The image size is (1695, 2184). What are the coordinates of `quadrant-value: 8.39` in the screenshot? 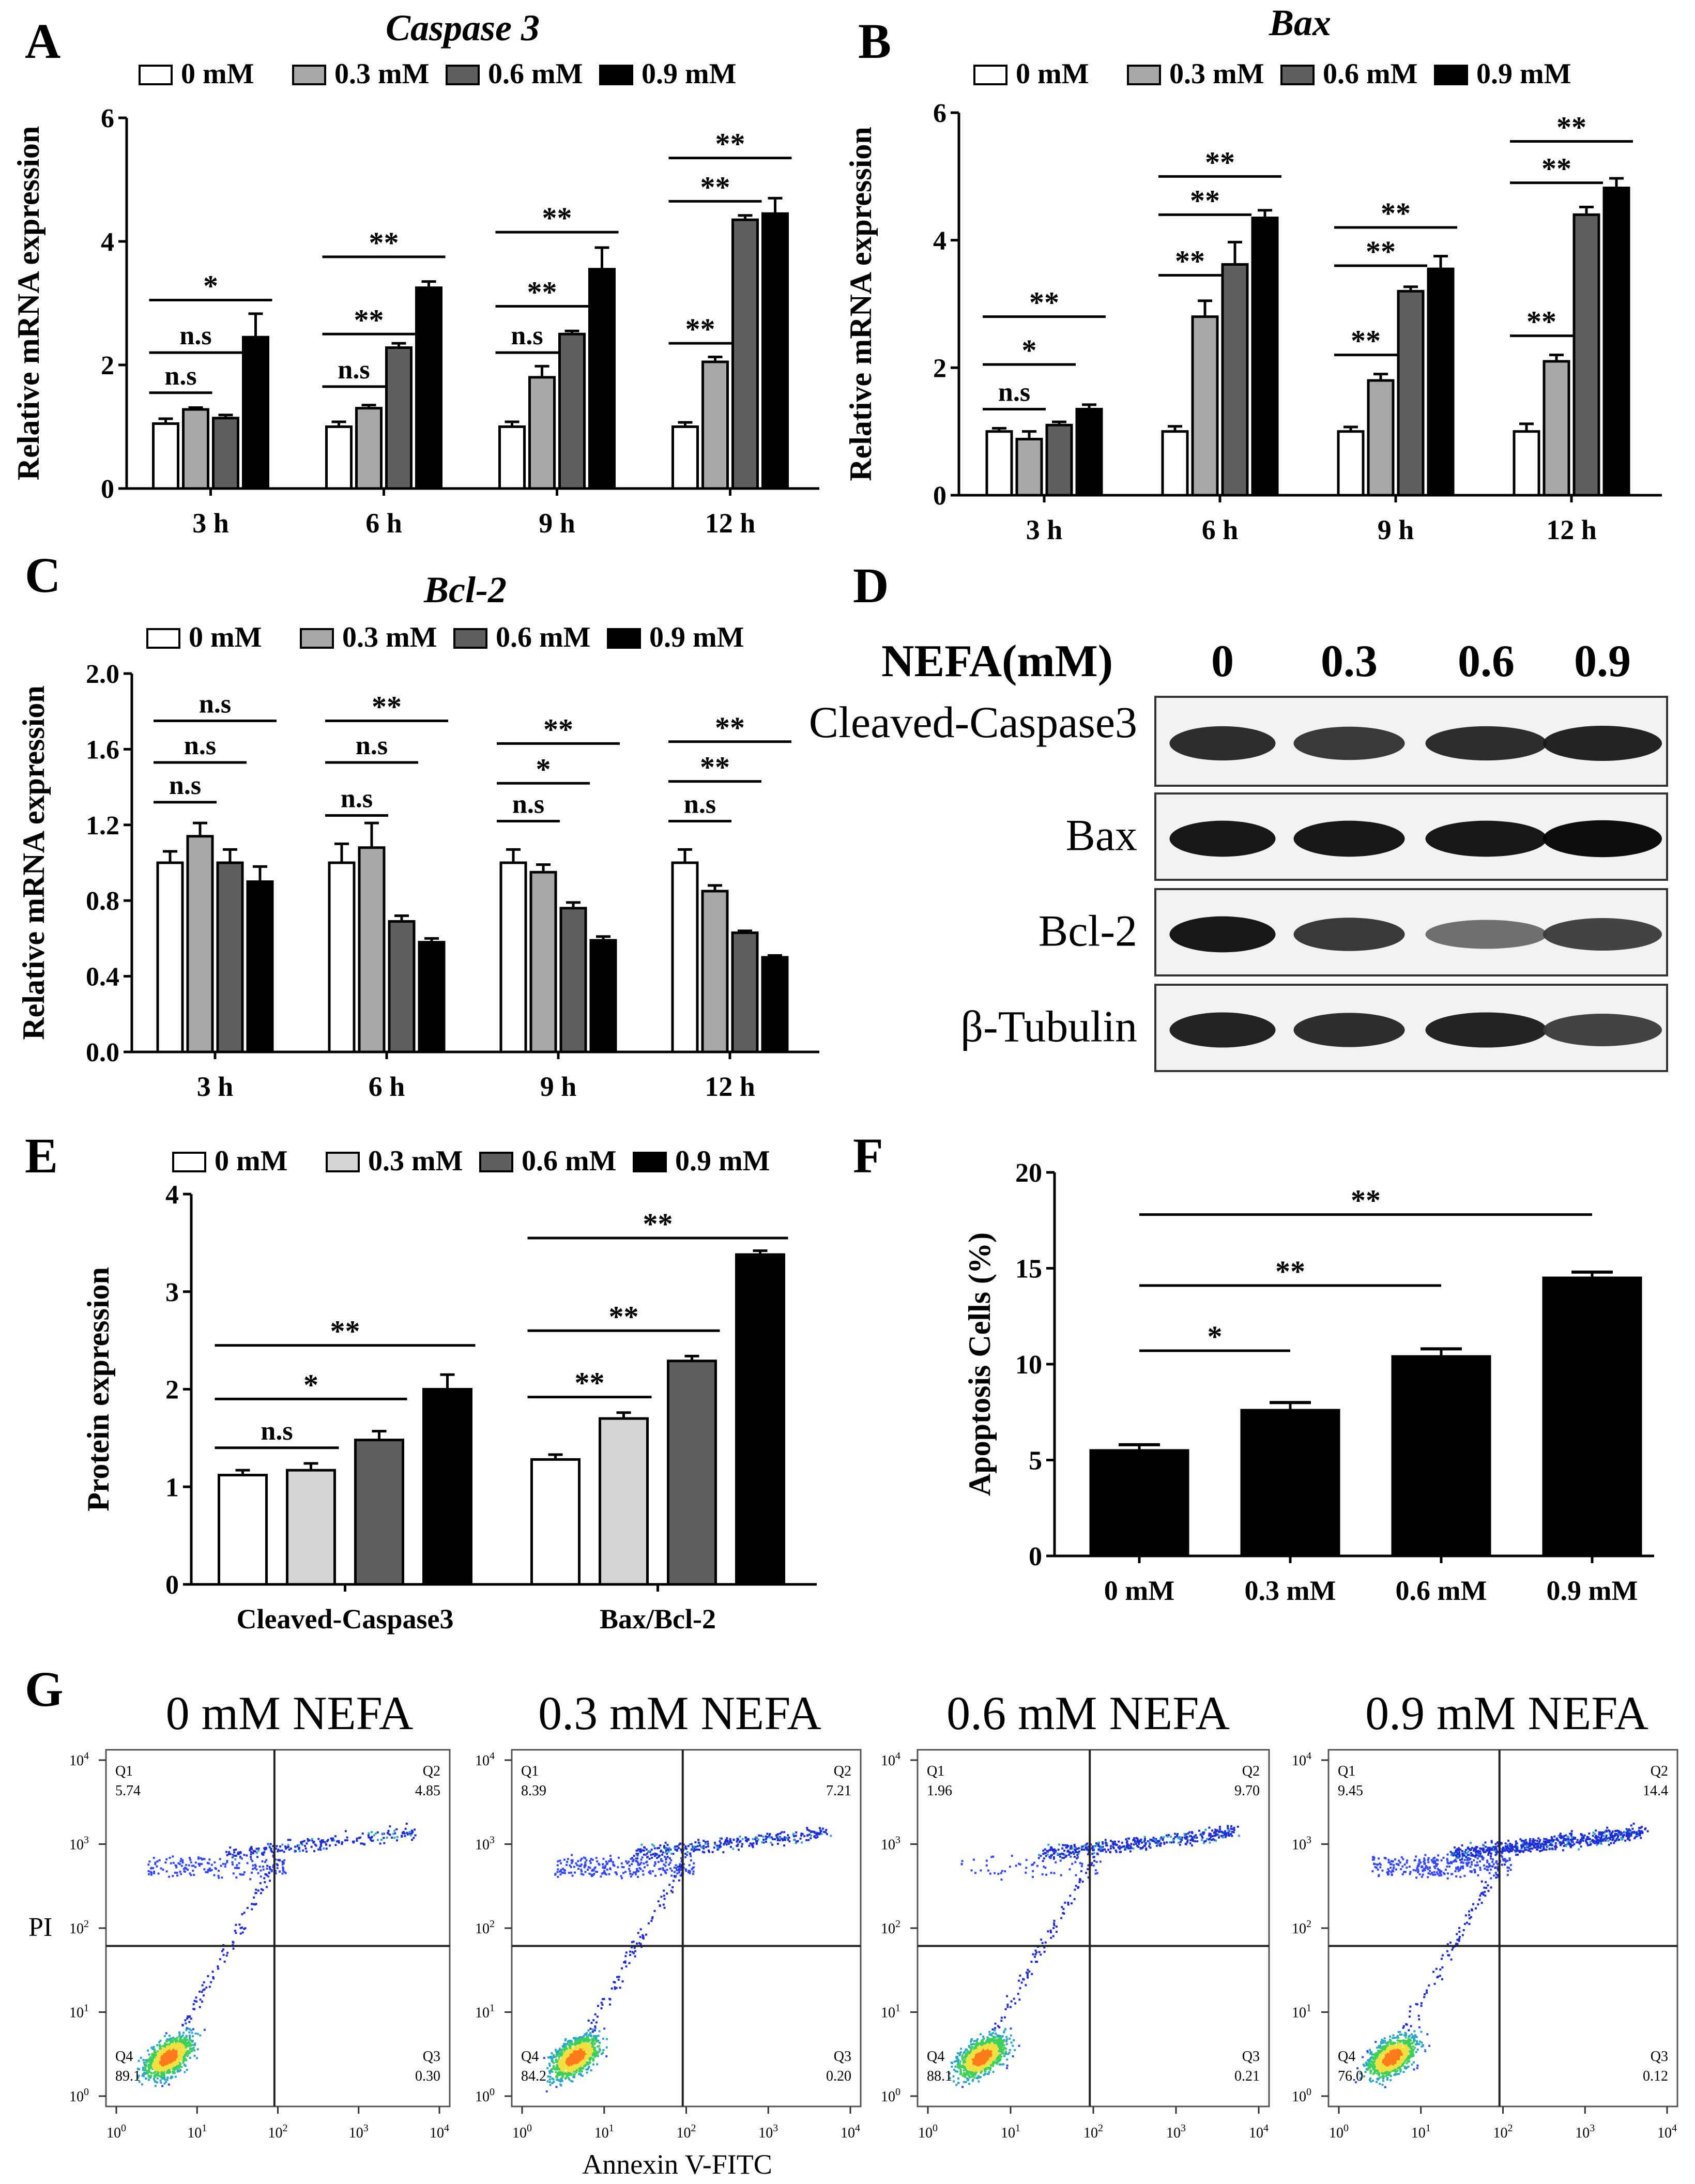 It's located at (533, 1791).